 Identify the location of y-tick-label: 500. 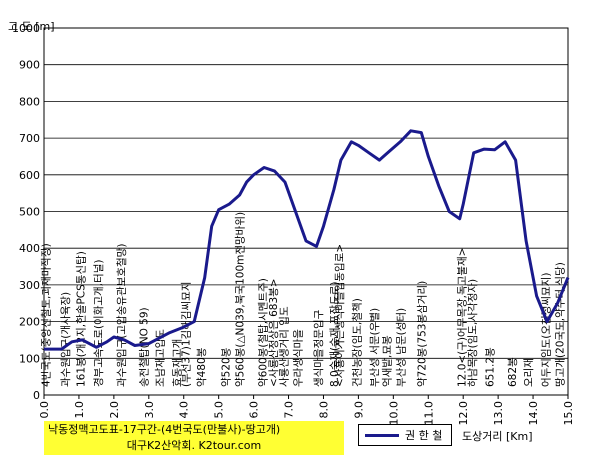
(29, 212).